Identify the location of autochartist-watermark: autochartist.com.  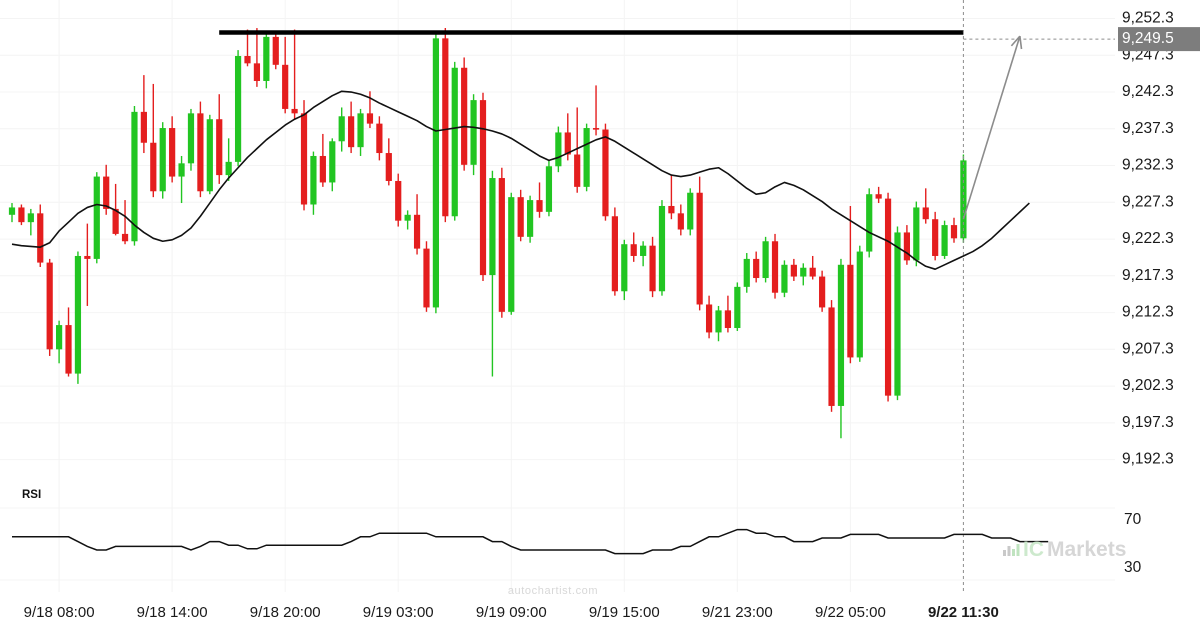
(553, 591).